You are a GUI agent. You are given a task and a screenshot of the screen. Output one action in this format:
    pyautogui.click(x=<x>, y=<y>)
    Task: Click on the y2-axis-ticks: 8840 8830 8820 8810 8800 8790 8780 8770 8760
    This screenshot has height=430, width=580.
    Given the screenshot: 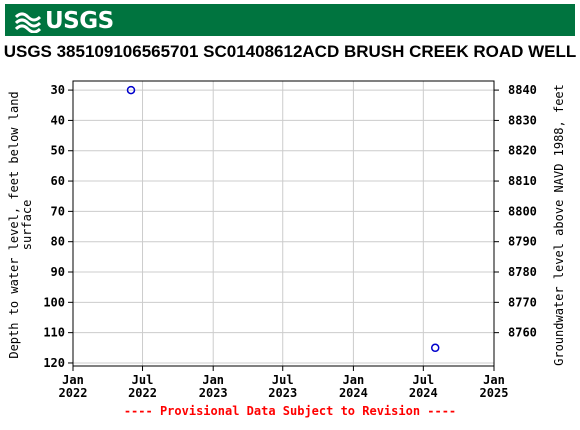 What is the action you would take?
    pyautogui.click(x=515, y=211)
    